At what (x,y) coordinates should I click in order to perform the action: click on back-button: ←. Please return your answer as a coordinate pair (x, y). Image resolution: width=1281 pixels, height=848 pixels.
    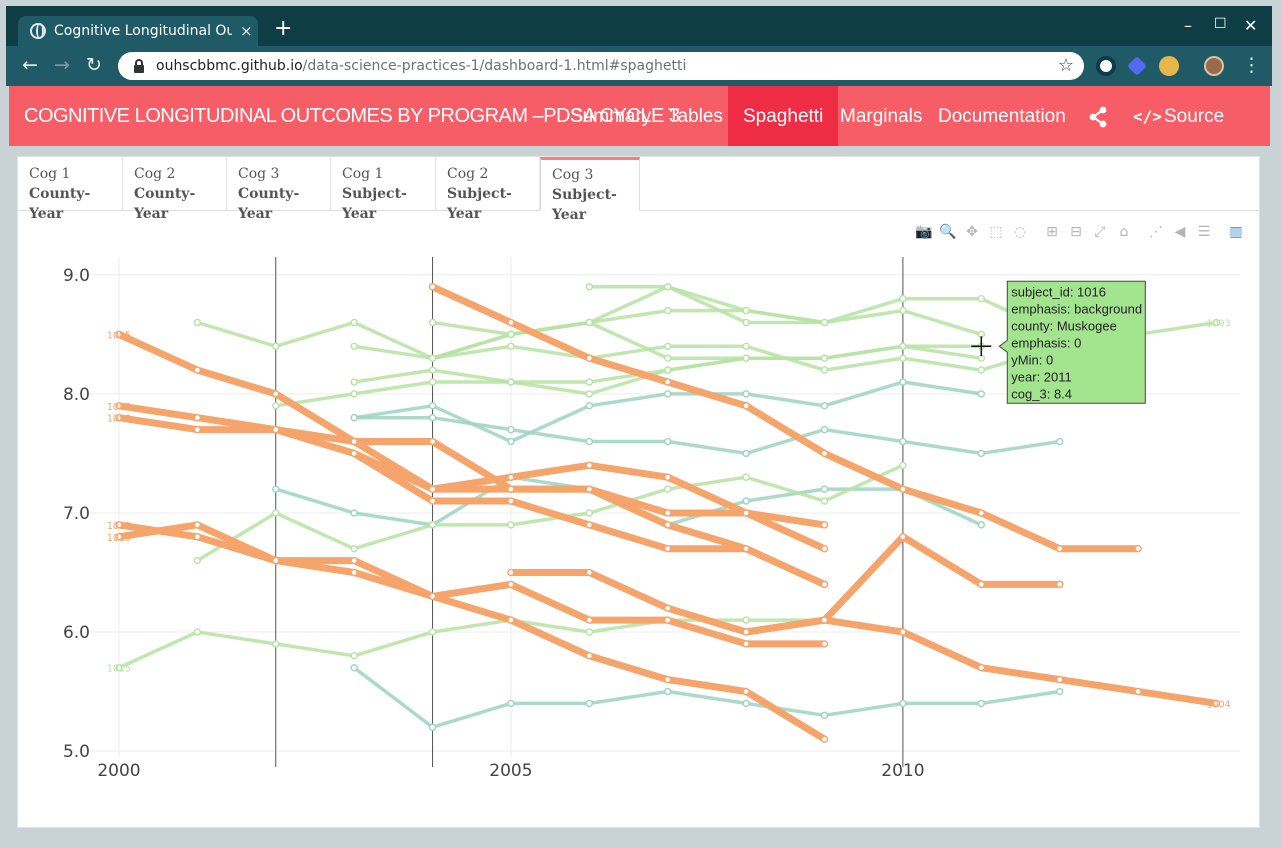
    Looking at the image, I should click on (30, 65).